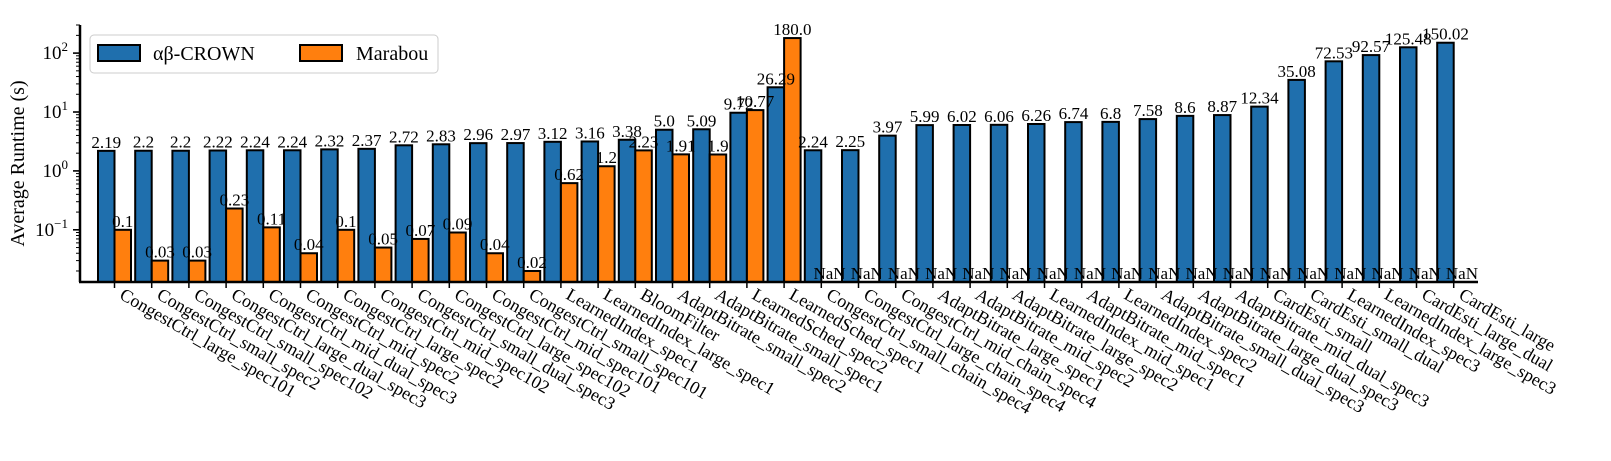  What do you see at coordinates (606, 157) in the screenshot?
I see `bar-label-marabou: 1.2` at bounding box center [606, 157].